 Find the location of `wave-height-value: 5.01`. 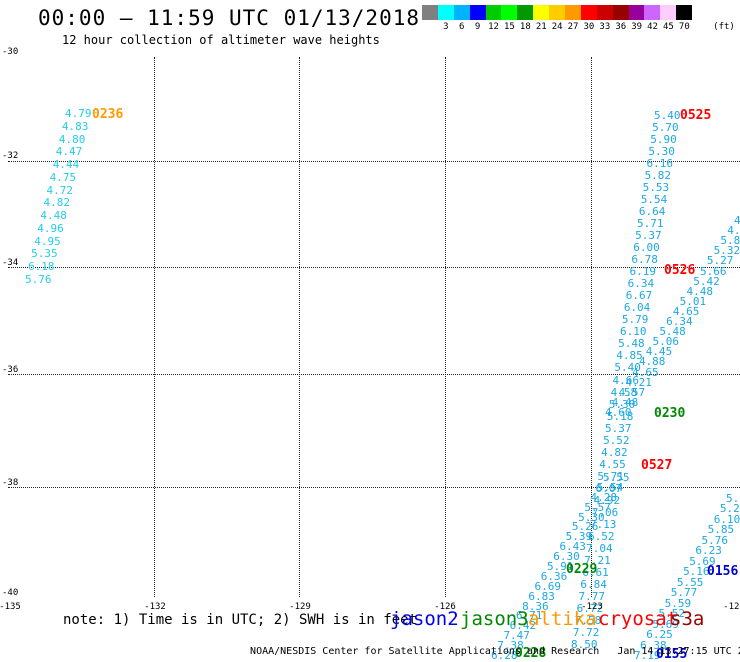

wave-height-value: 5.01 is located at coordinates (693, 301).